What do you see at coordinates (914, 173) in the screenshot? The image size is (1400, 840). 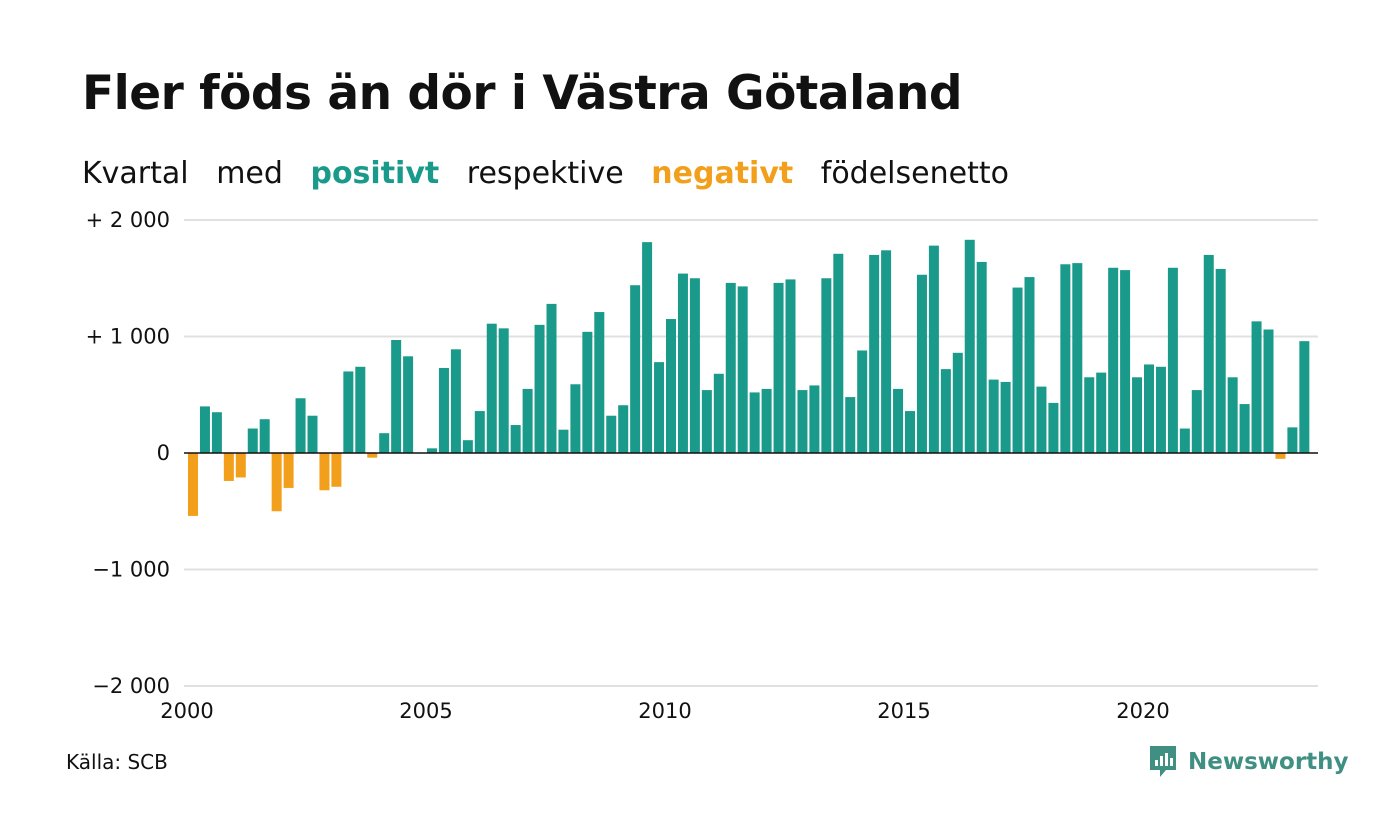 I see `subtitle-word-fodelsenetto: födelsenetto` at bounding box center [914, 173].